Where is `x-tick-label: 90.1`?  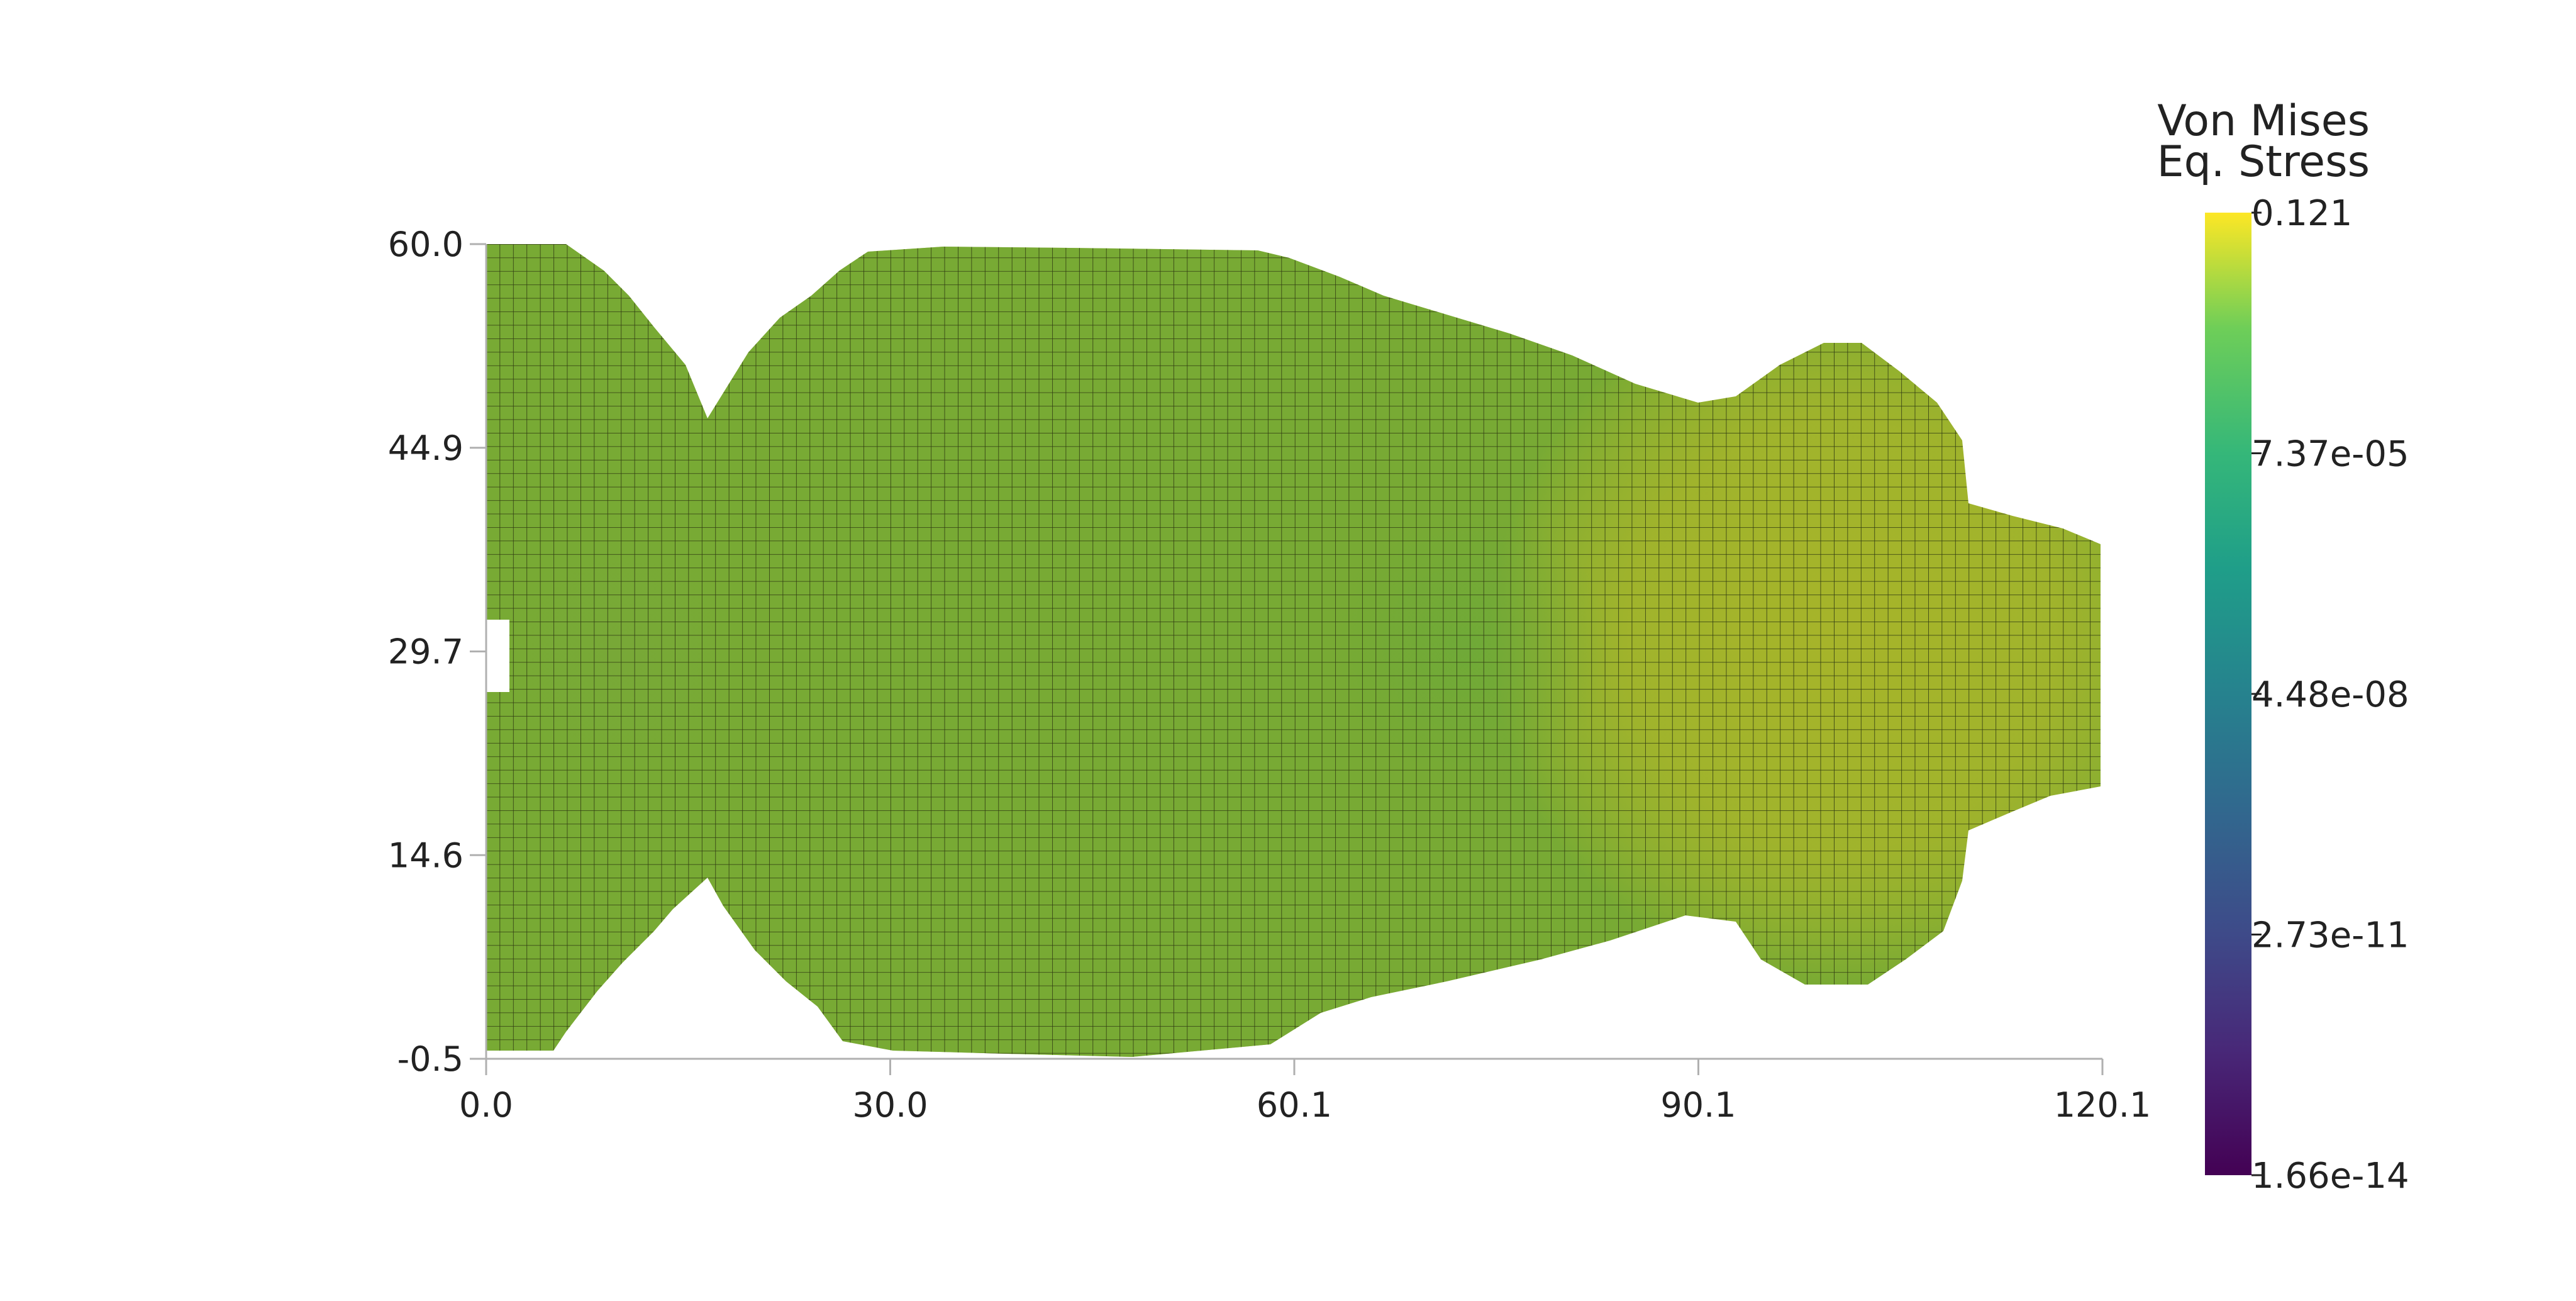
x-tick-label: 90.1 is located at coordinates (1698, 1105).